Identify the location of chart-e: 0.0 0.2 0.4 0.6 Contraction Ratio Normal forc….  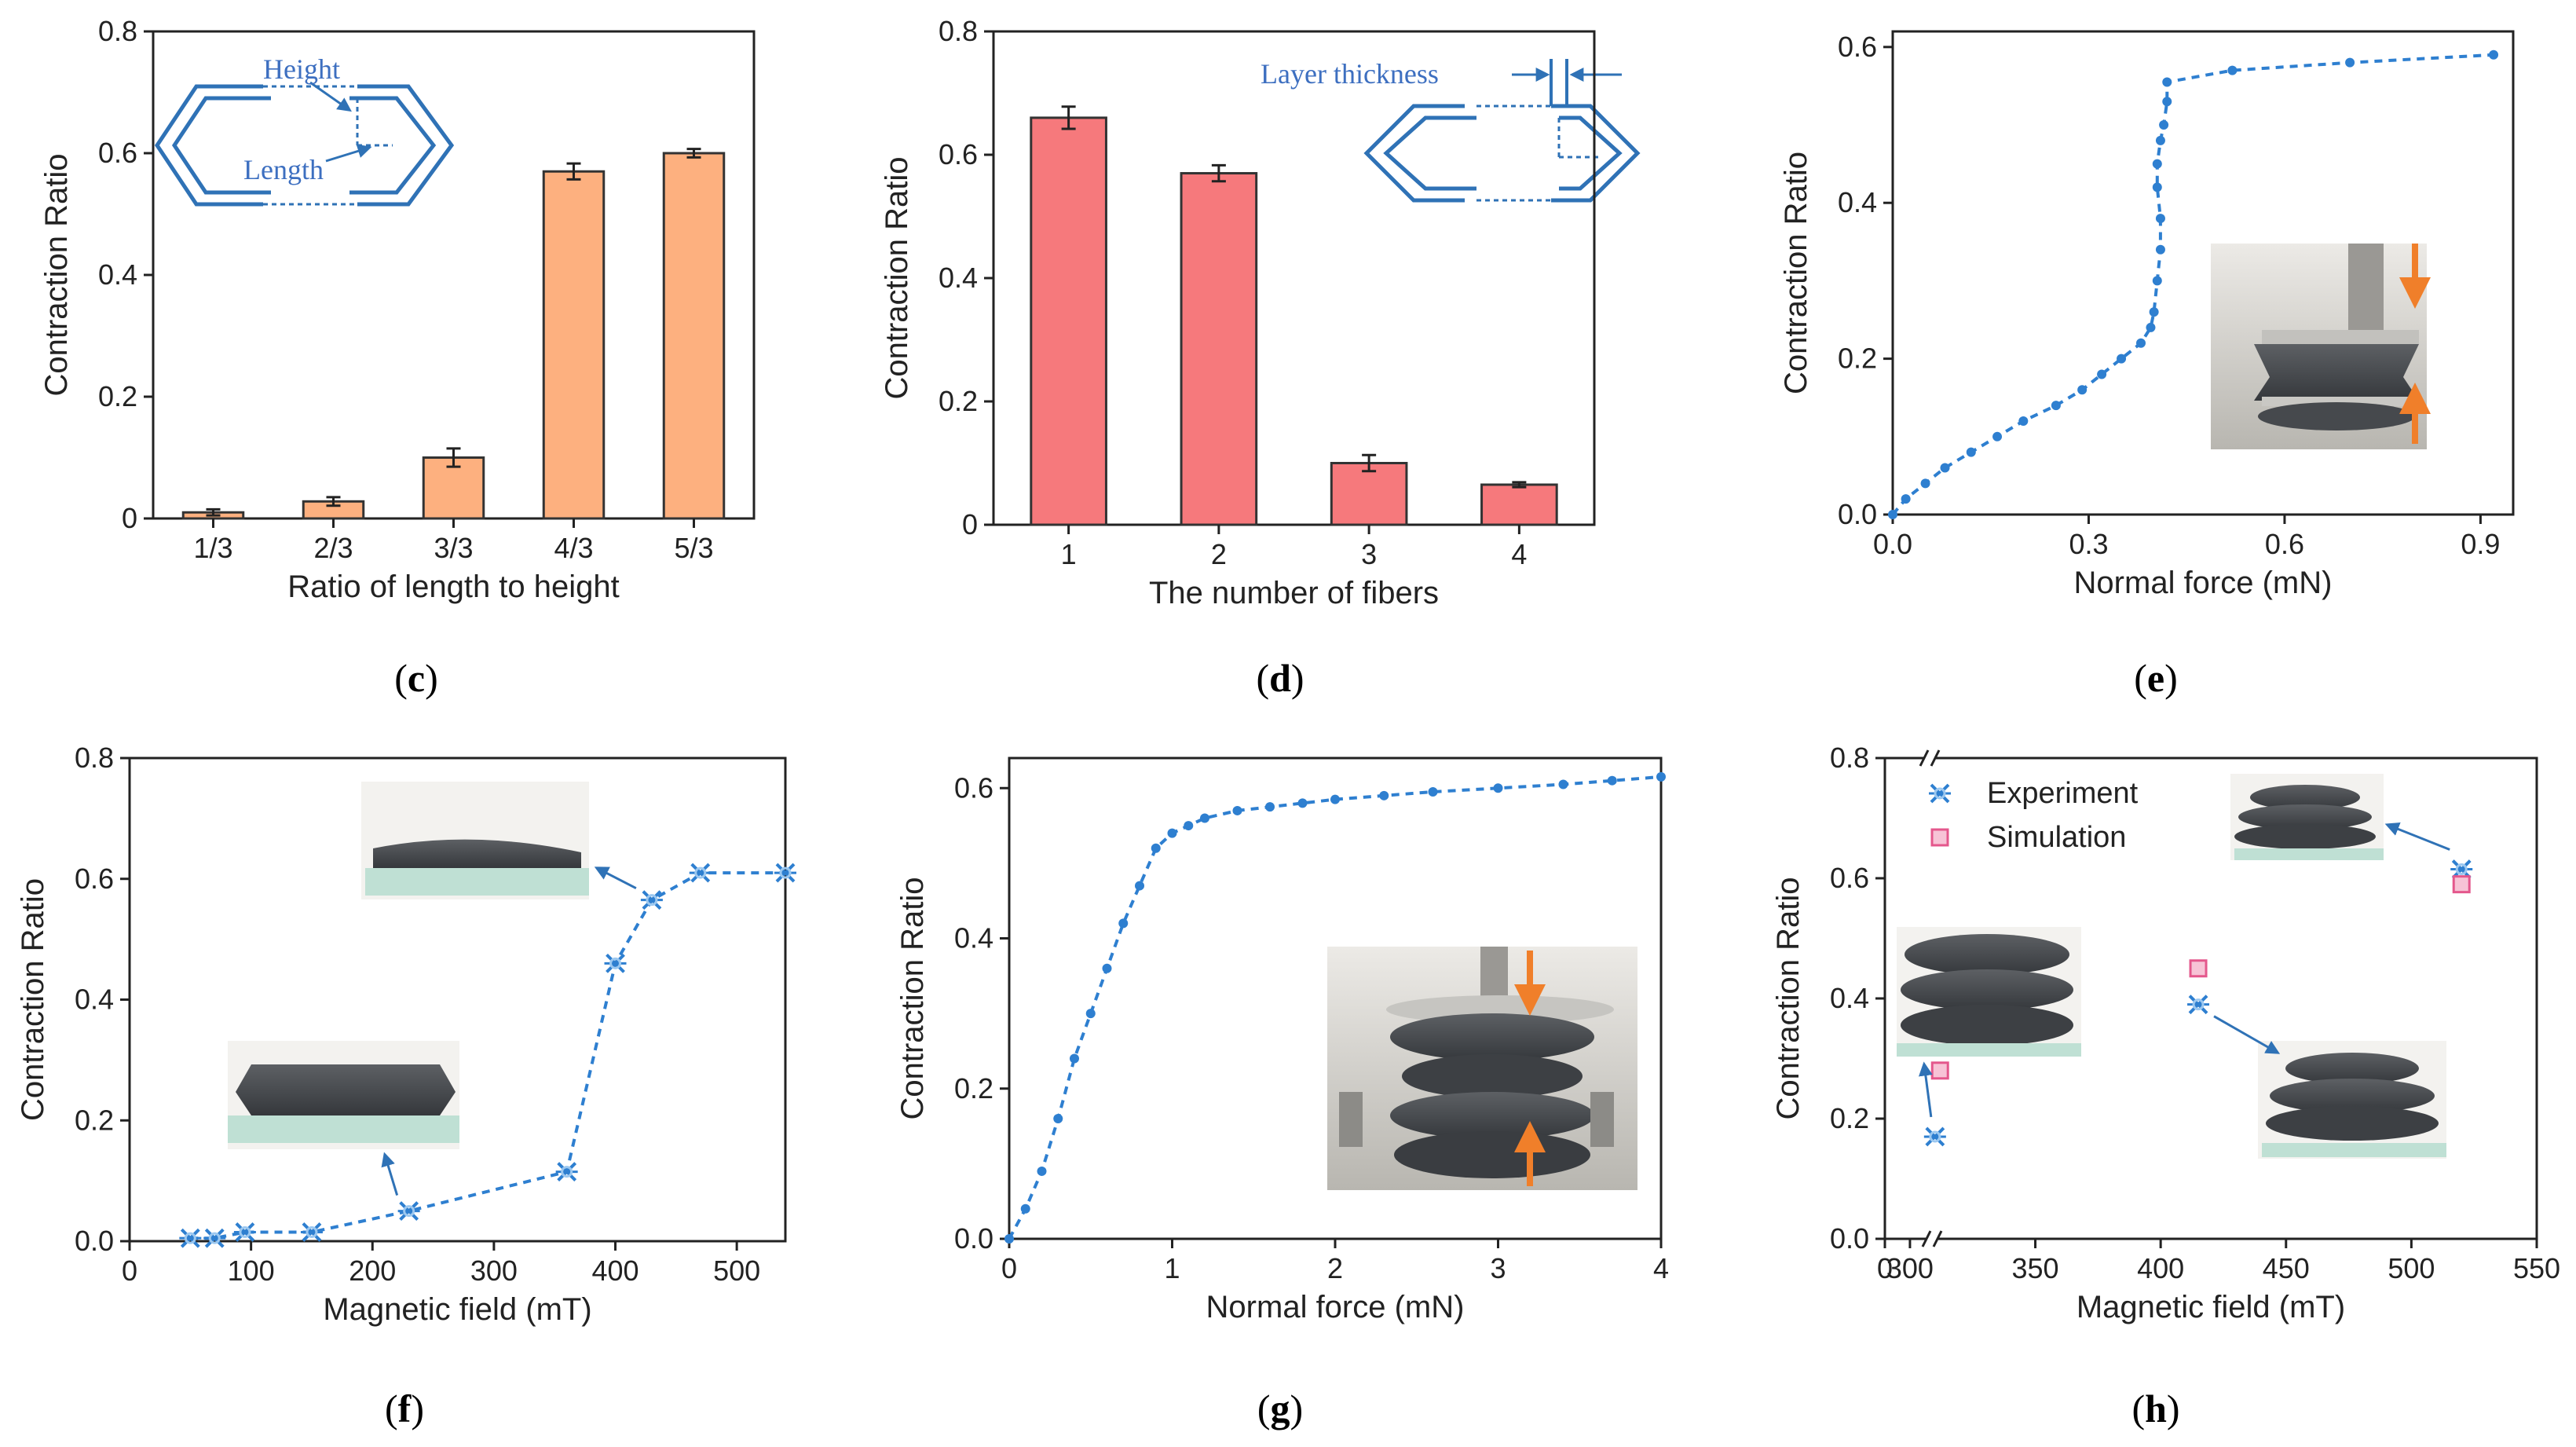
(2147, 315).